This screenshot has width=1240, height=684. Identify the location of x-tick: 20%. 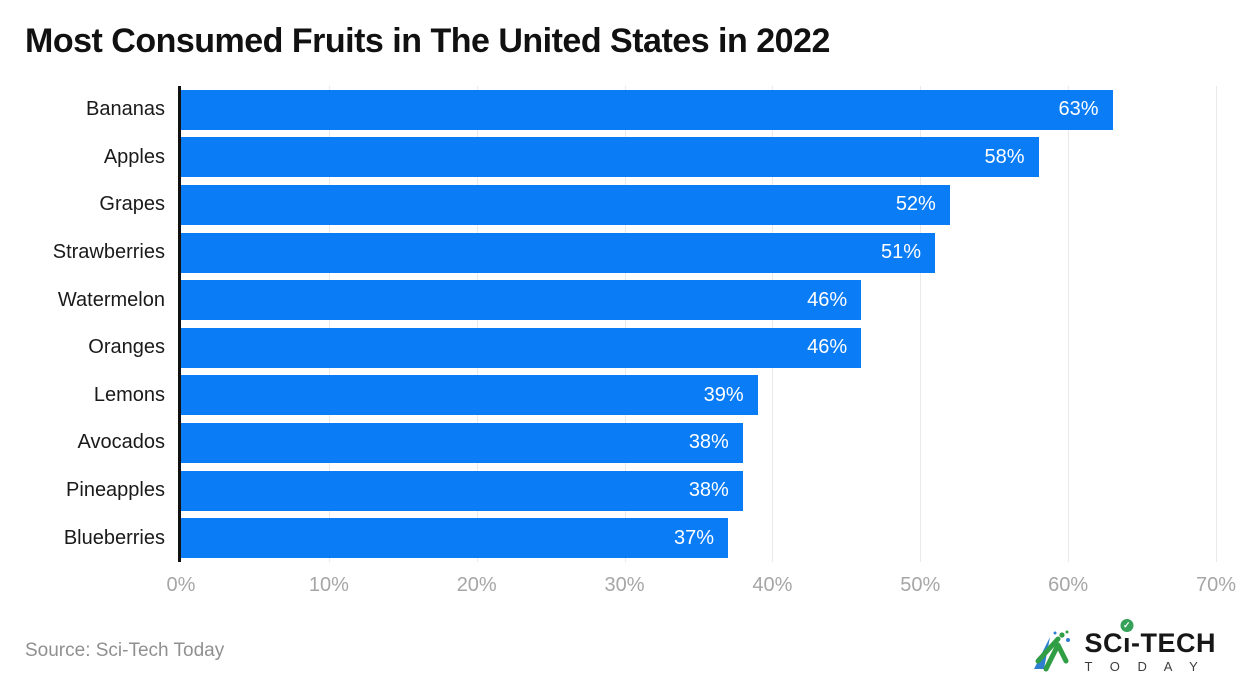
(476, 585).